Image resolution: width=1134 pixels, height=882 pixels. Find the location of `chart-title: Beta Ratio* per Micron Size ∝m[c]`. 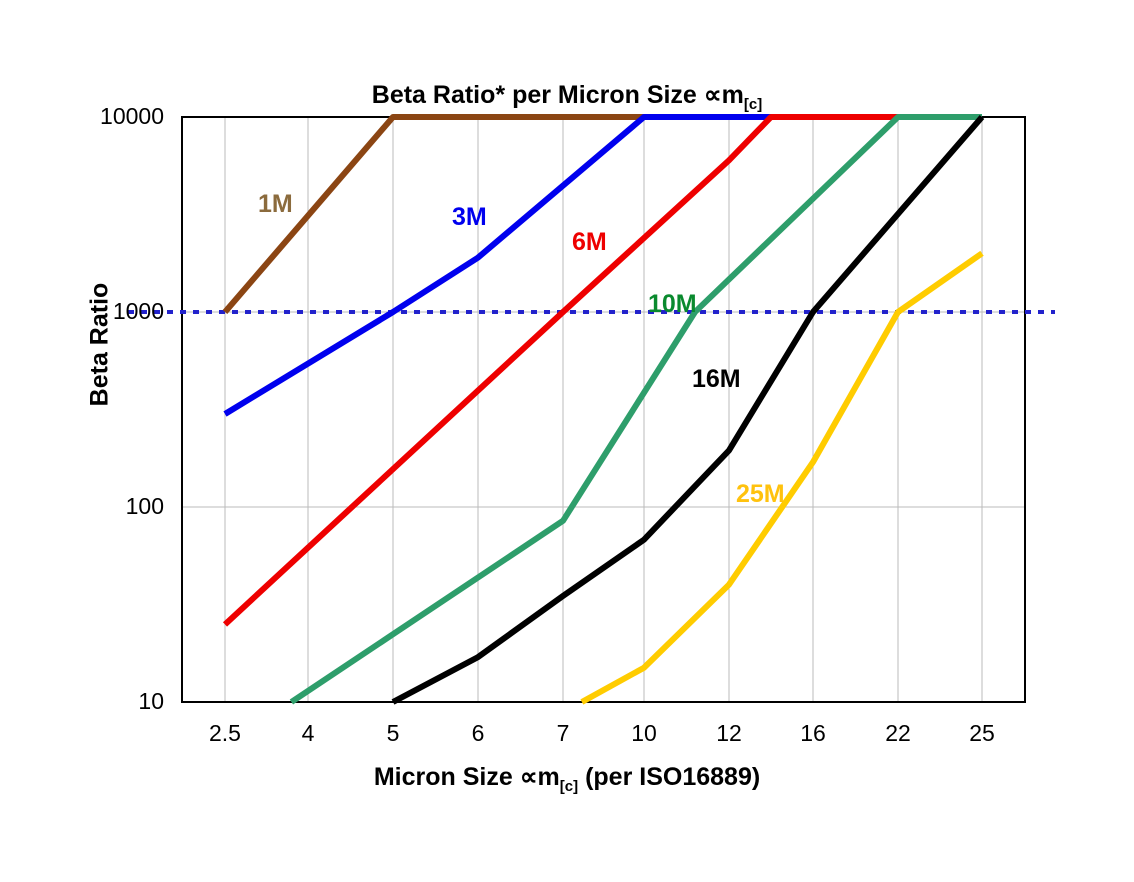

chart-title: Beta Ratio* per Micron Size ∝m[c] is located at coordinates (567, 96).